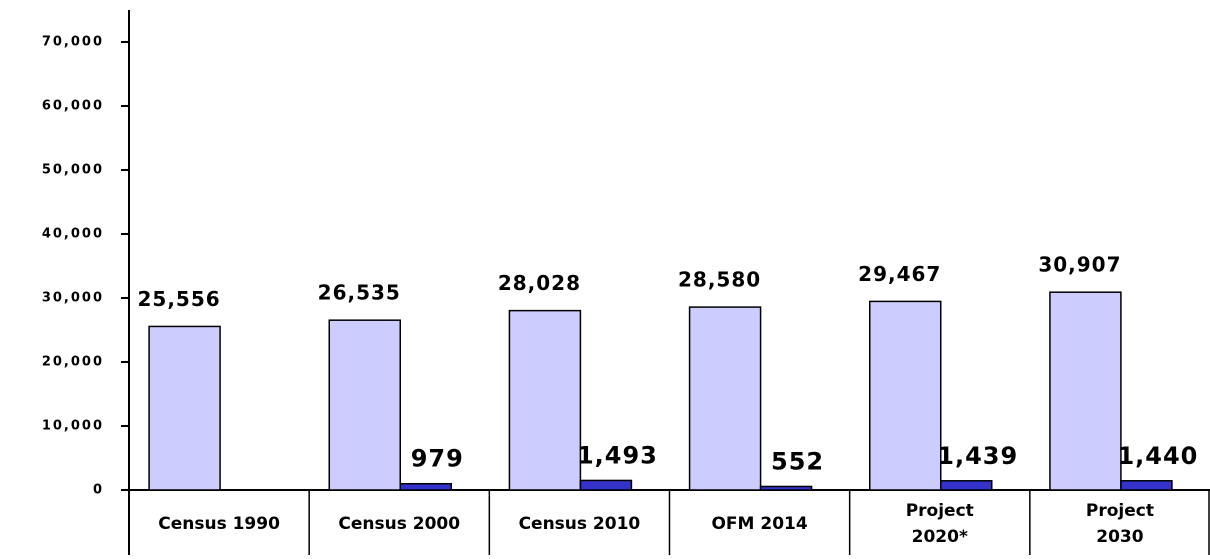  Describe the element at coordinates (359, 293) in the screenshot. I see `value-label: 26,535` at that location.